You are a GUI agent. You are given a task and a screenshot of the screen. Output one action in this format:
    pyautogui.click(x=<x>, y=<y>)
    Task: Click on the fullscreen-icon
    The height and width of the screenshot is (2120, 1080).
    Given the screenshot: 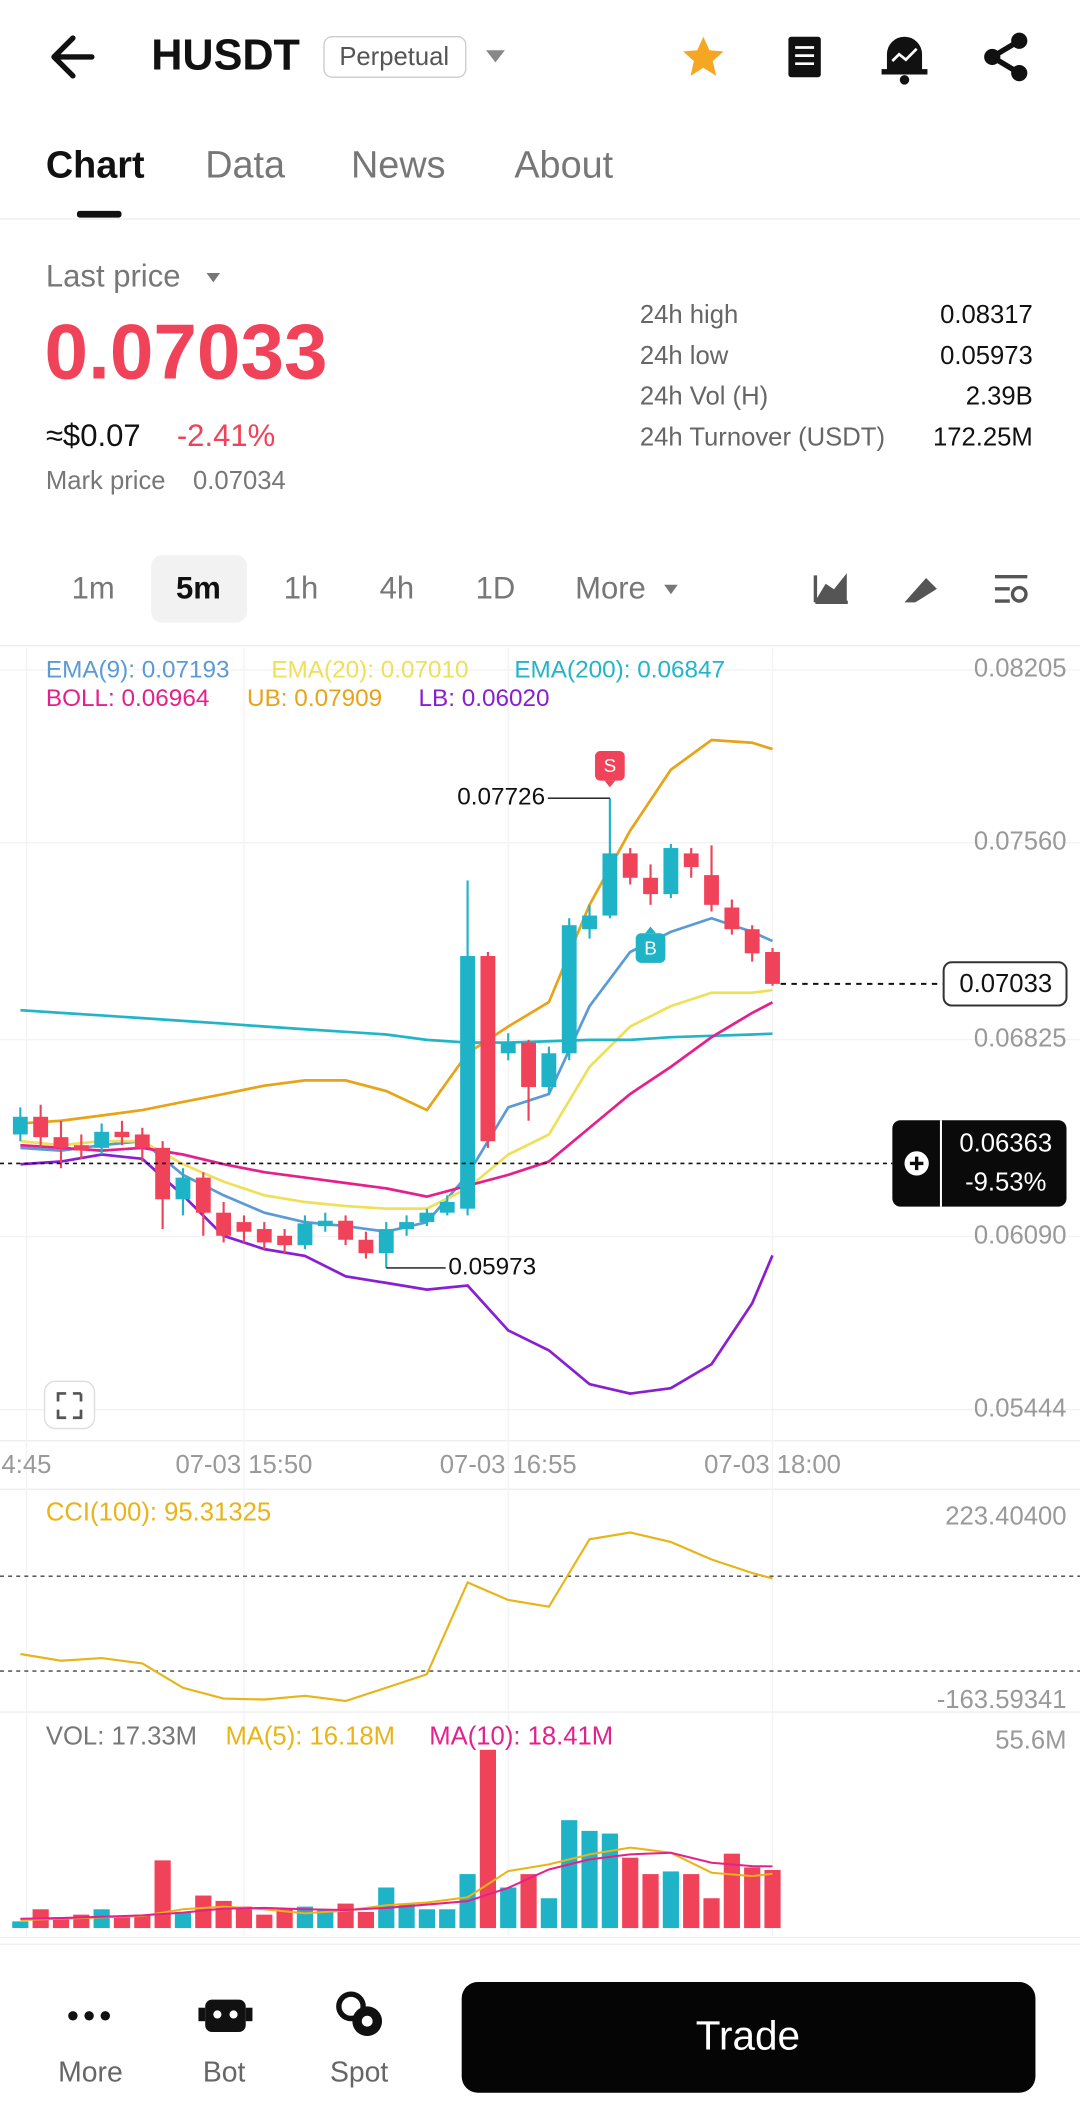 What is the action you would take?
    pyautogui.click(x=69, y=1406)
    